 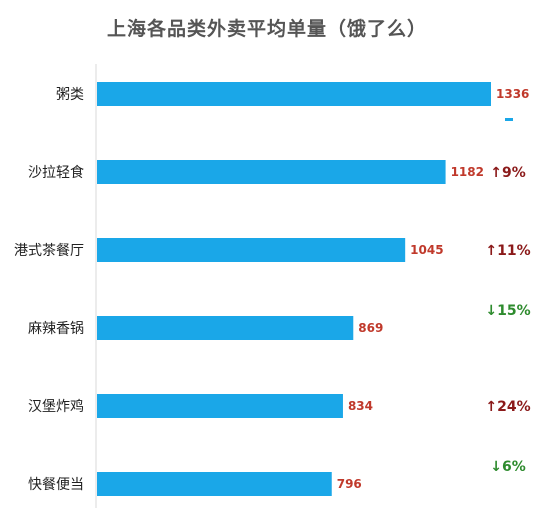 I want to click on value-data-label: 796, so click(x=349, y=484).